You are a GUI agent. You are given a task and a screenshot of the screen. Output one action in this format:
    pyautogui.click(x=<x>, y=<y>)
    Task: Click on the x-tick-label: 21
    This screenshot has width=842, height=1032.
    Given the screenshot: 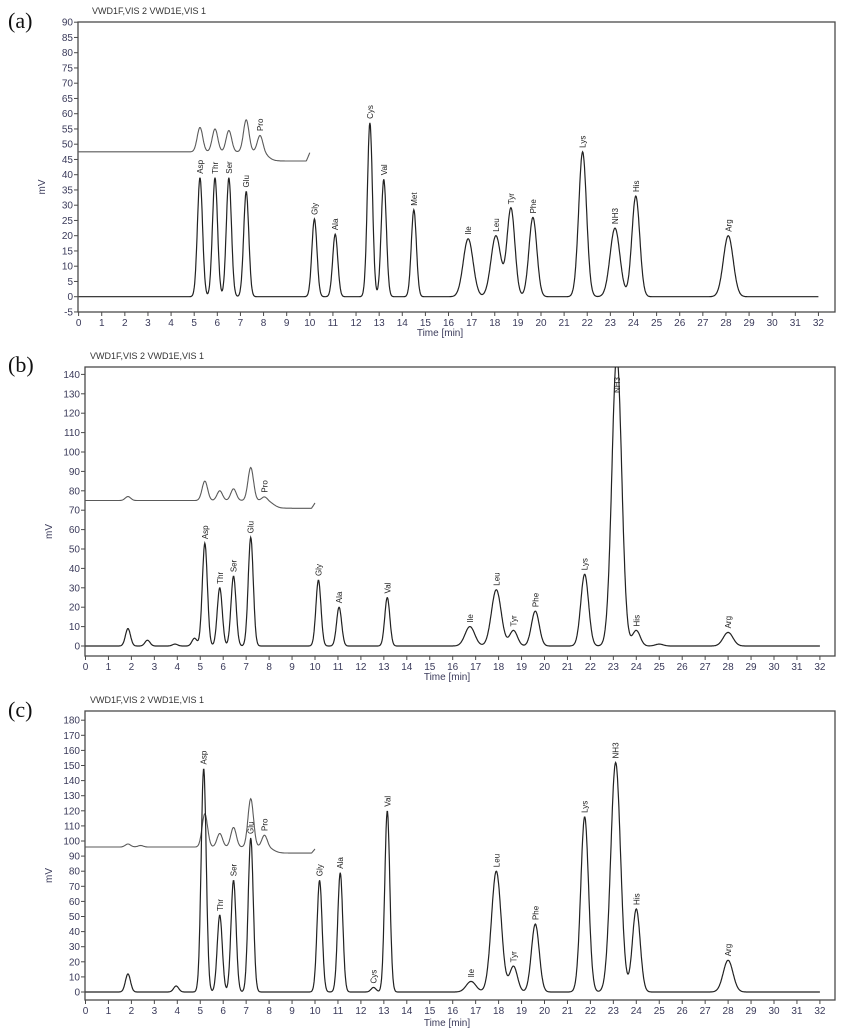 What is the action you would take?
    pyautogui.click(x=568, y=667)
    